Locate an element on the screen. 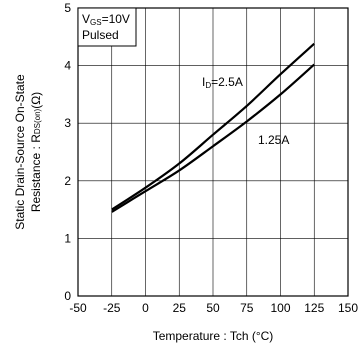  series-label-2-5a: ID=2.5A is located at coordinates (222, 82).